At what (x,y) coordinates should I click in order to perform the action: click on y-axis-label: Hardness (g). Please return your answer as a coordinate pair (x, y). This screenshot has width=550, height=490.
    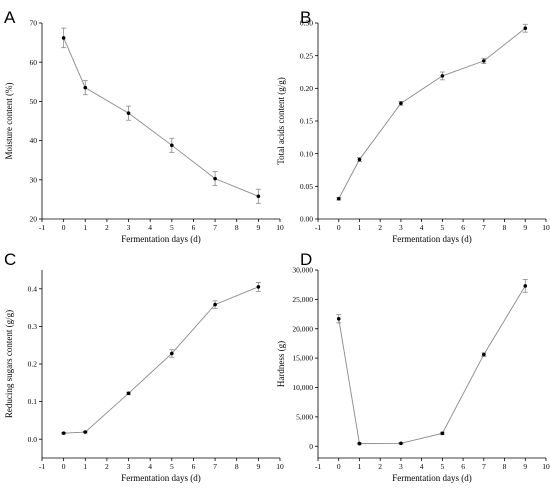
    Looking at the image, I should click on (281, 364).